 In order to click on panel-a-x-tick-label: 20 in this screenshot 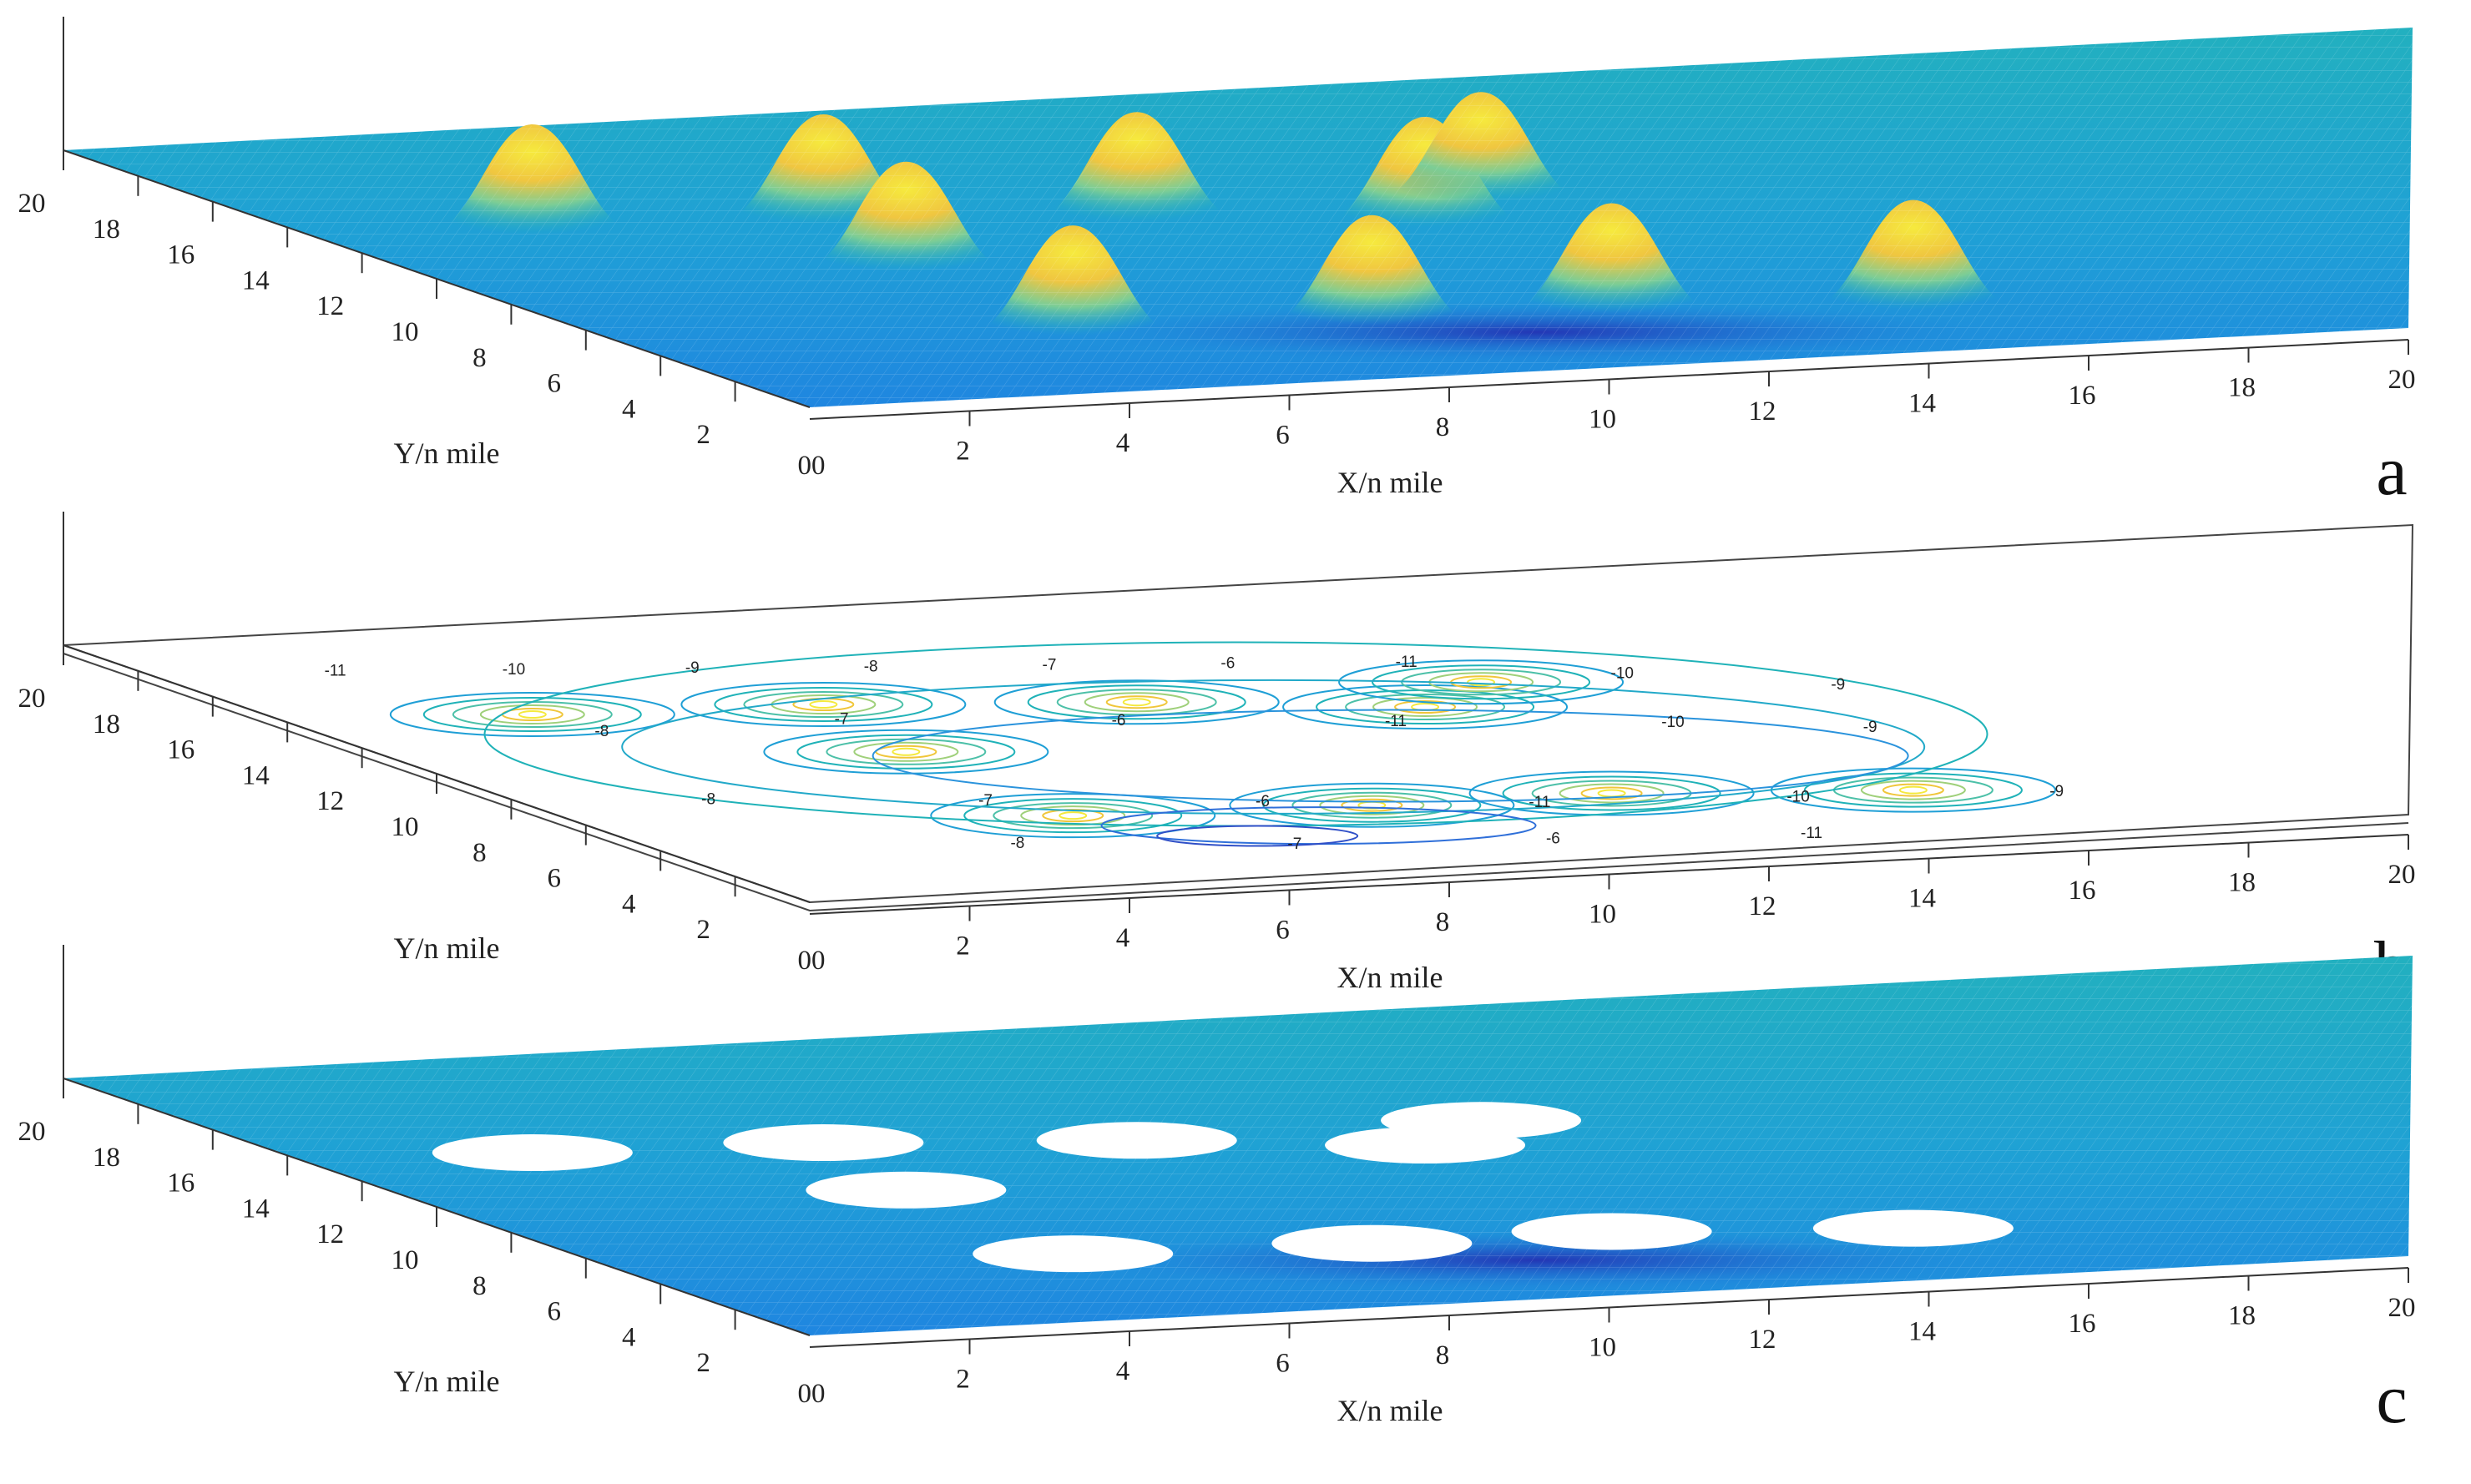, I will do `click(2402, 380)`.